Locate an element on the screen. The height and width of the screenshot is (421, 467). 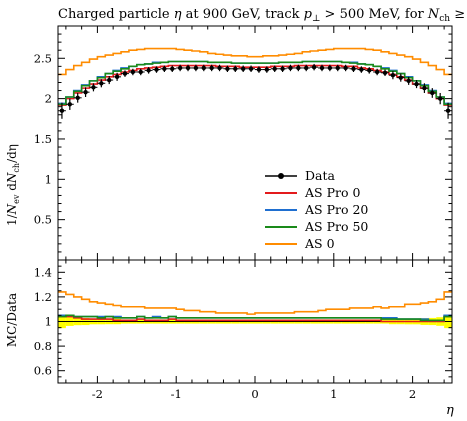
main-y-axis-label: 1/Nev dNch/dη is located at coordinates (13, 185).